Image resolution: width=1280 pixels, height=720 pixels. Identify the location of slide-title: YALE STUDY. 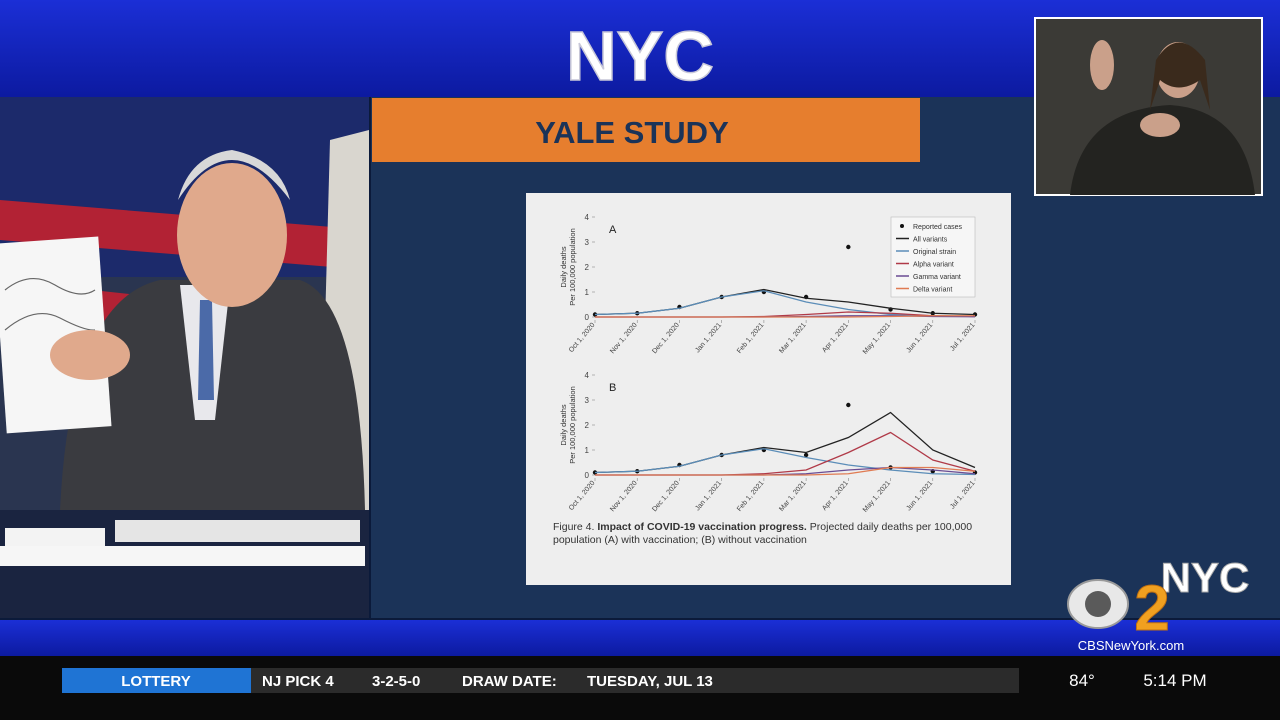
(632, 132).